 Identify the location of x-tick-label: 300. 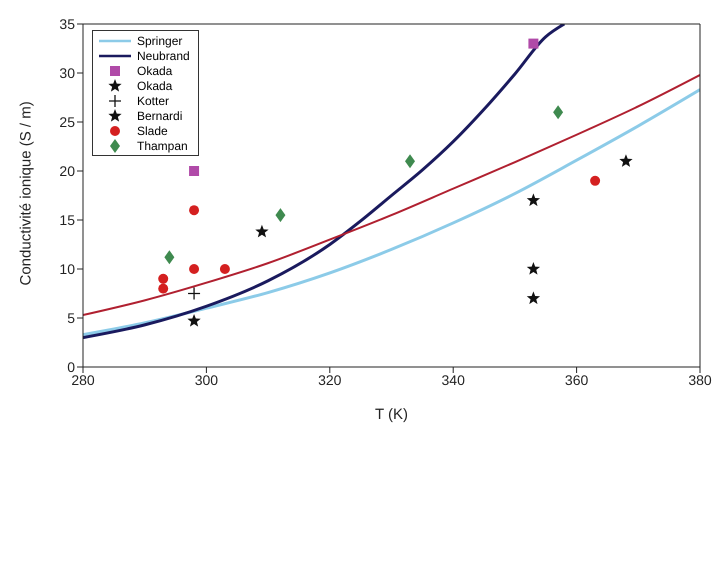
(206, 380).